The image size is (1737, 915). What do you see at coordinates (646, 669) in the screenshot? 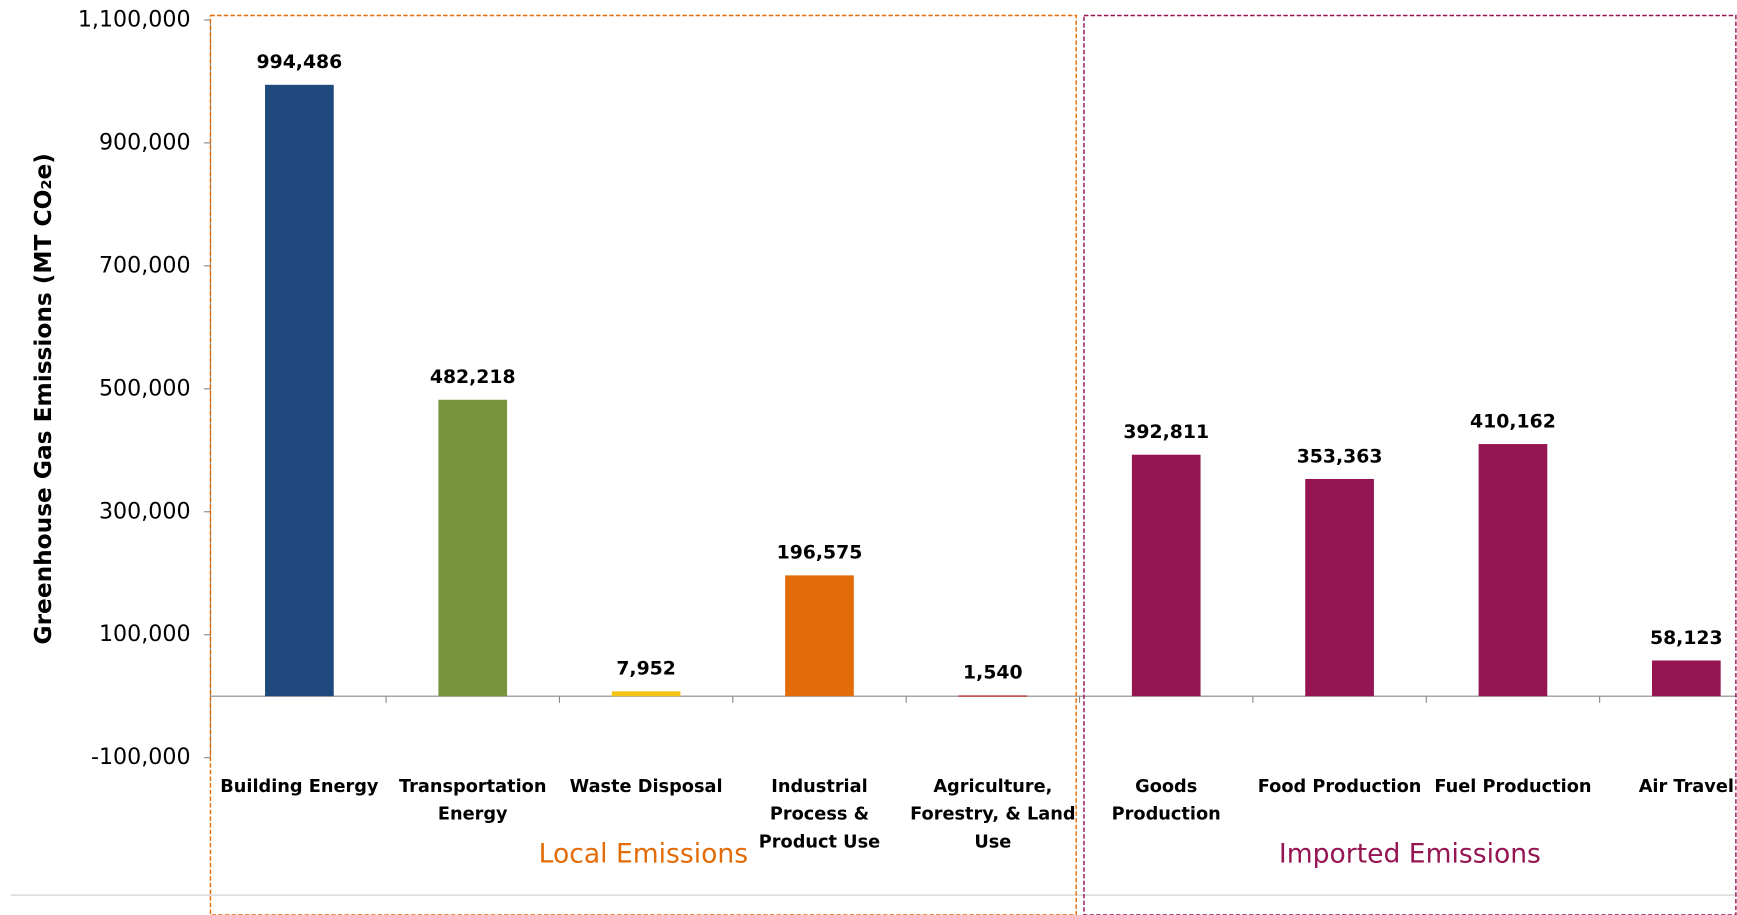
I see `data-label: 7,952` at bounding box center [646, 669].